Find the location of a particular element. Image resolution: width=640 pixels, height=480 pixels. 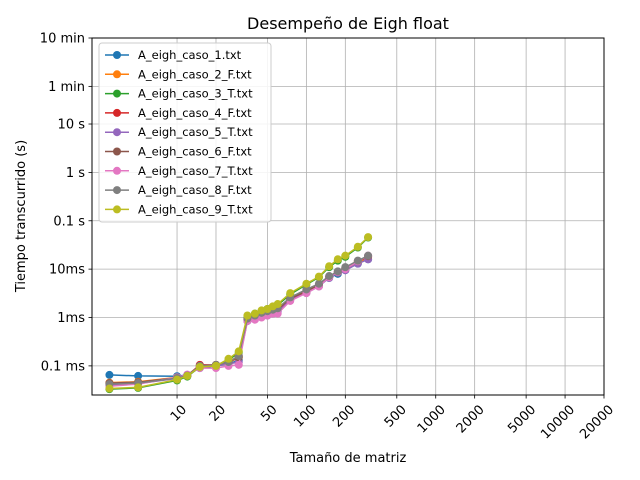

legend-label: A_eigh_caso_4_F.txt is located at coordinates (195, 113).